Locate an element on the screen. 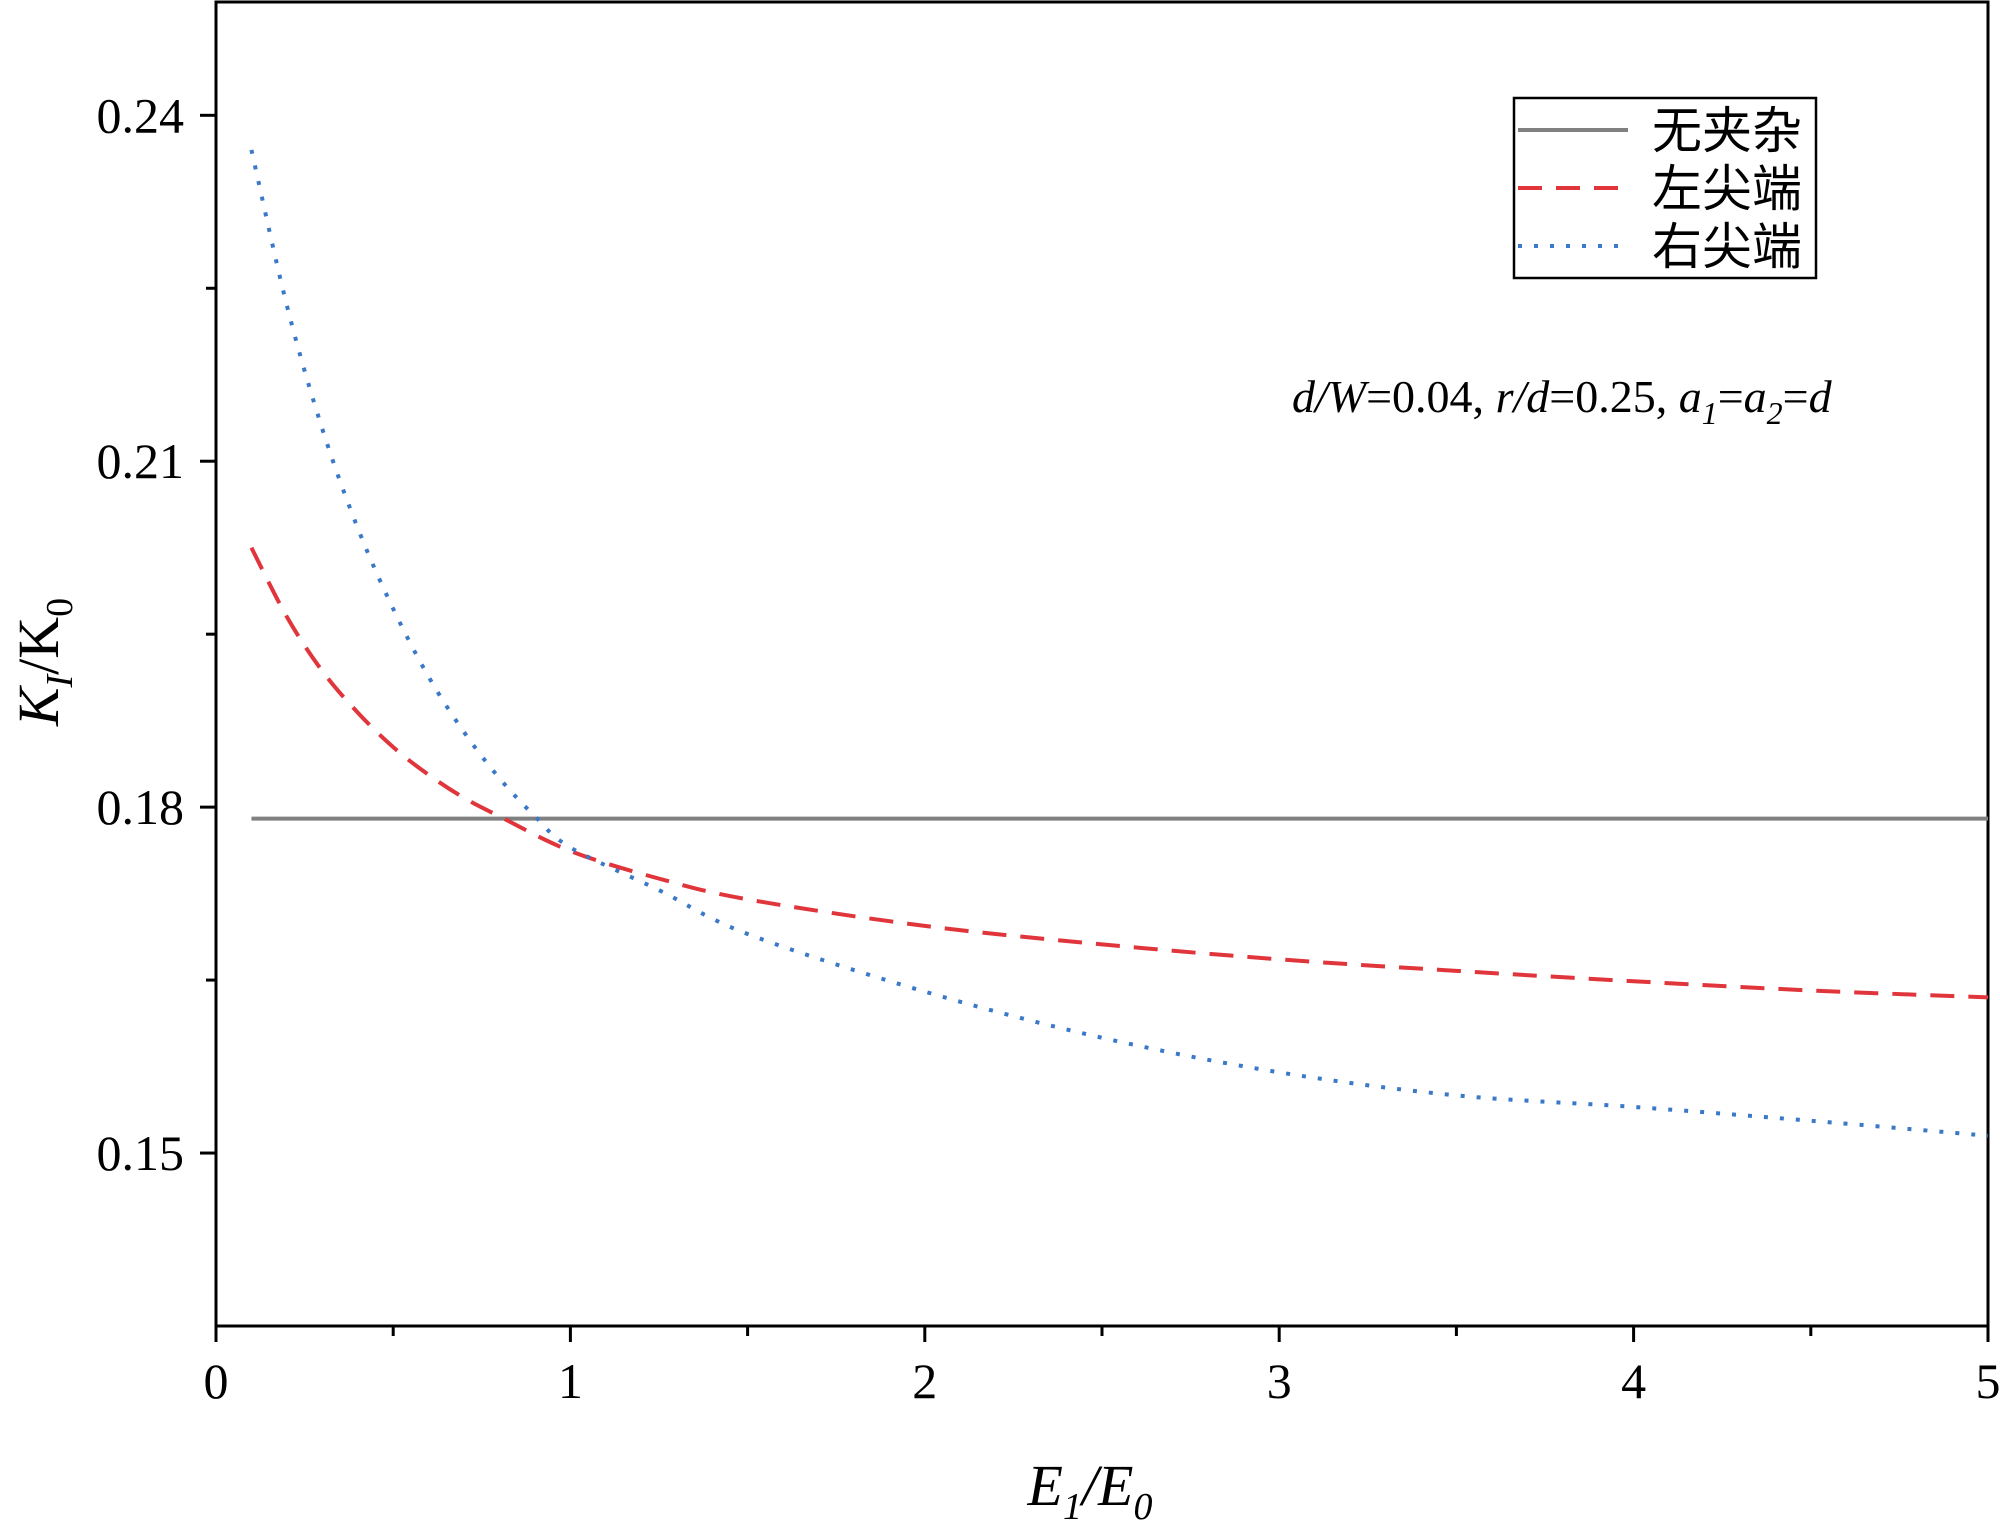 The width and height of the screenshot is (2000, 1523). x-tick-label: 5 is located at coordinates (1988, 1381).